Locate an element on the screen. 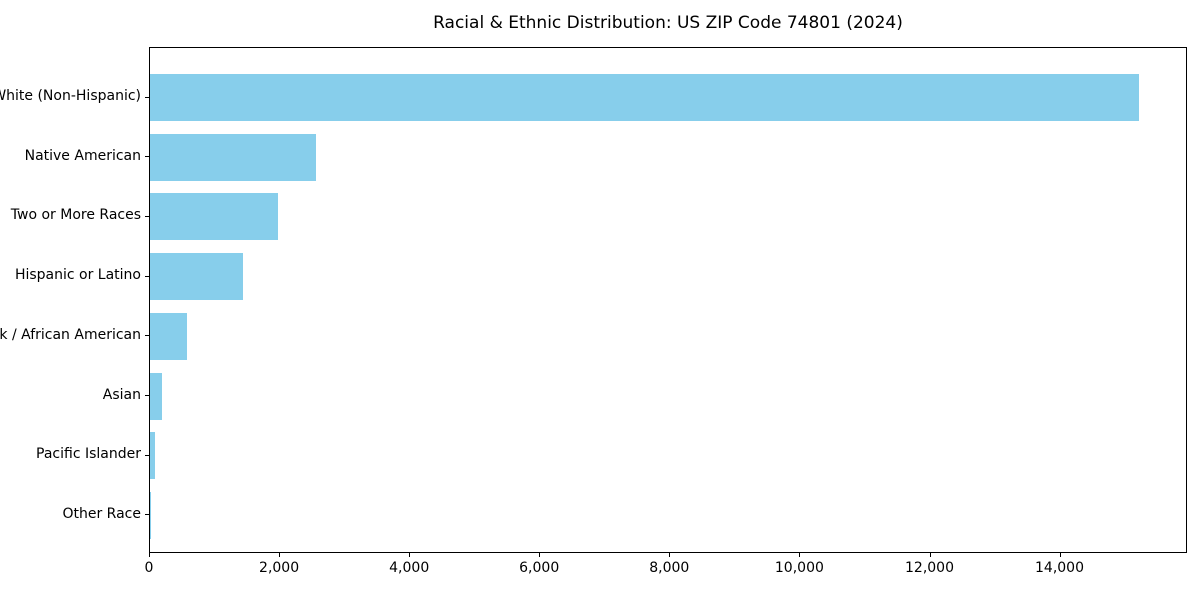 This screenshot has height=600, width=1200. bar-black-african-american is located at coordinates (169, 336).